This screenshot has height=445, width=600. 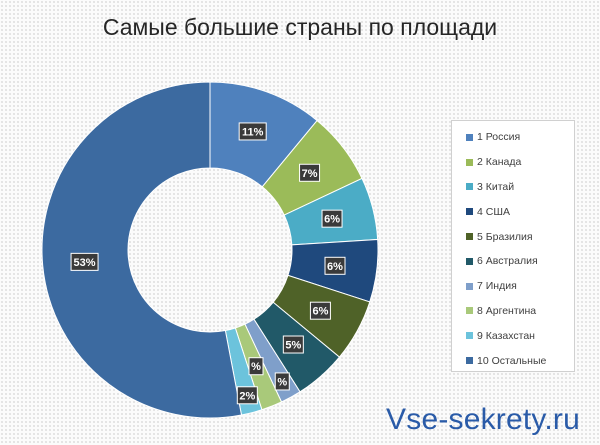 What do you see at coordinates (520, 211) in the screenshot?
I see `legend-item-usa: 4 США` at bounding box center [520, 211].